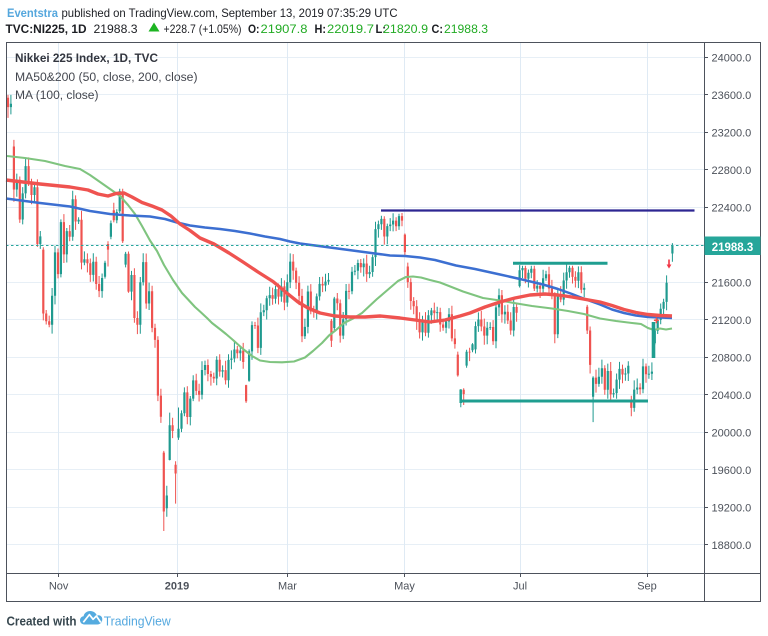 Image resolution: width=768 pixels, height=636 pixels. What do you see at coordinates (46, 29) in the screenshot?
I see `svg-text: TVC:NI225, 1D` at bounding box center [46, 29].